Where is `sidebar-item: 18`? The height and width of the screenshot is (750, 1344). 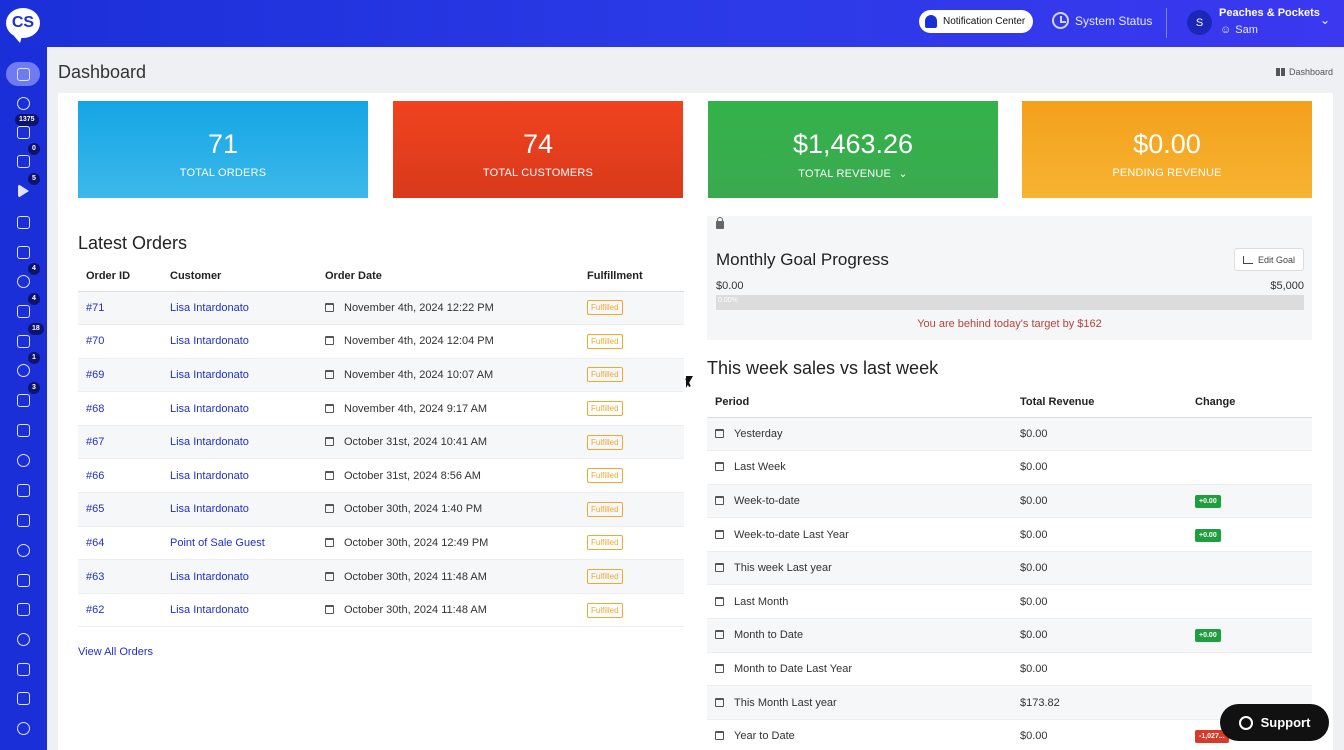 sidebar-item: 18 is located at coordinates (26, 338).